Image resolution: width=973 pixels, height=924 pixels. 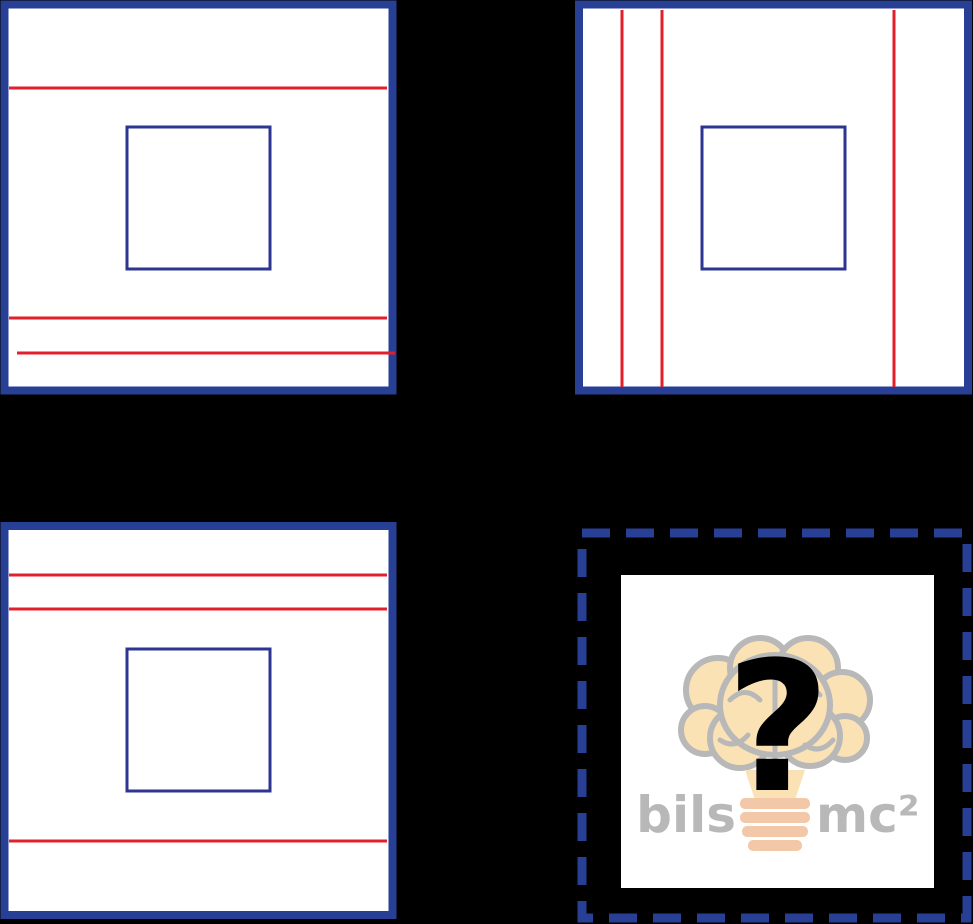 What do you see at coordinates (778, 728) in the screenshot?
I see `question-mark: ?` at bounding box center [778, 728].